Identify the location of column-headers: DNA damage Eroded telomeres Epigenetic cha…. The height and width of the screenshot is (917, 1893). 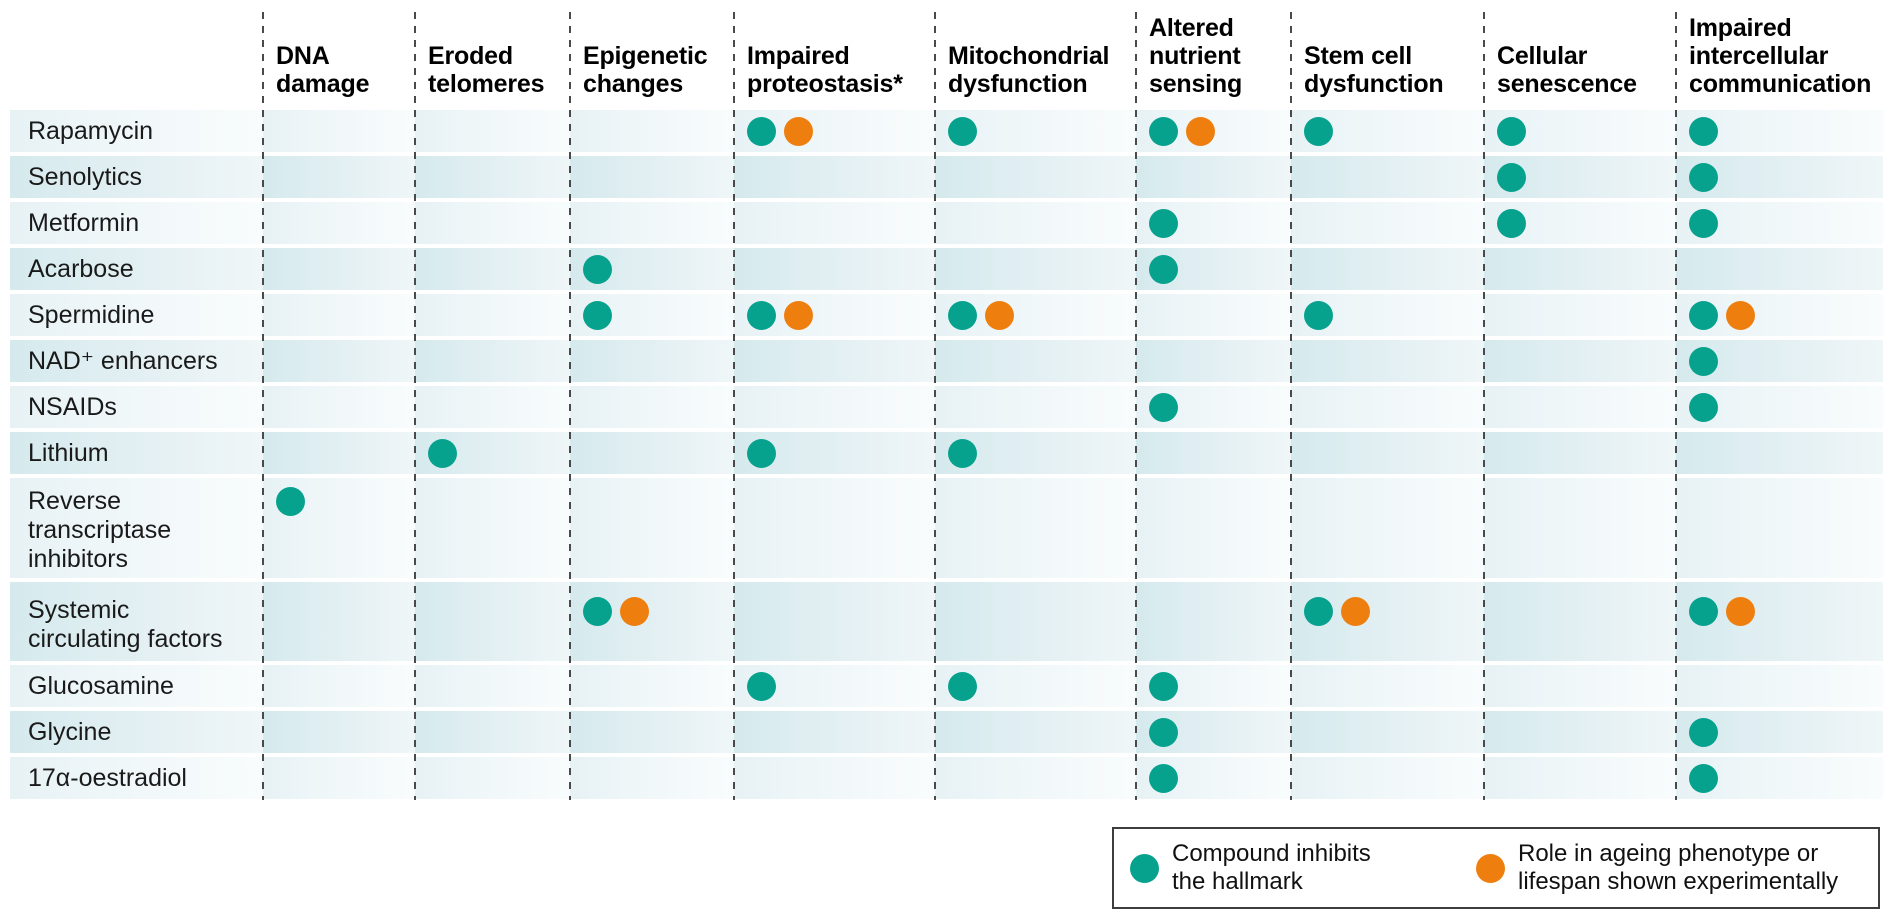
(946, 52).